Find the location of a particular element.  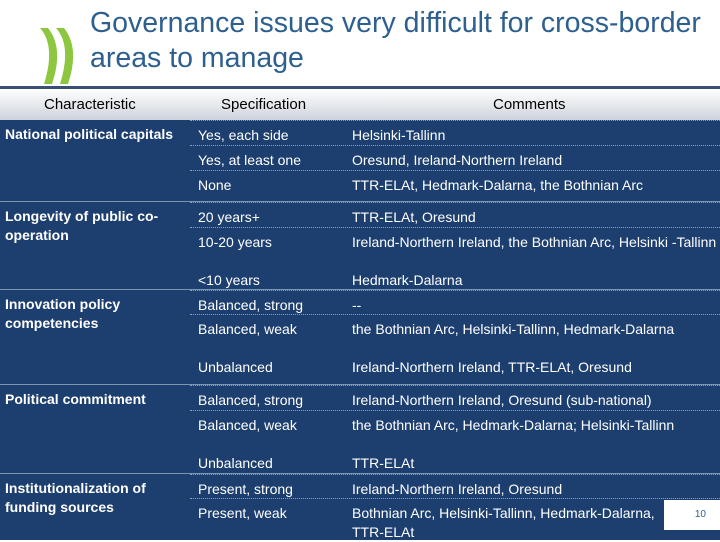

comment-cell: TTR-ELAt, Oresund is located at coordinates (414, 217).